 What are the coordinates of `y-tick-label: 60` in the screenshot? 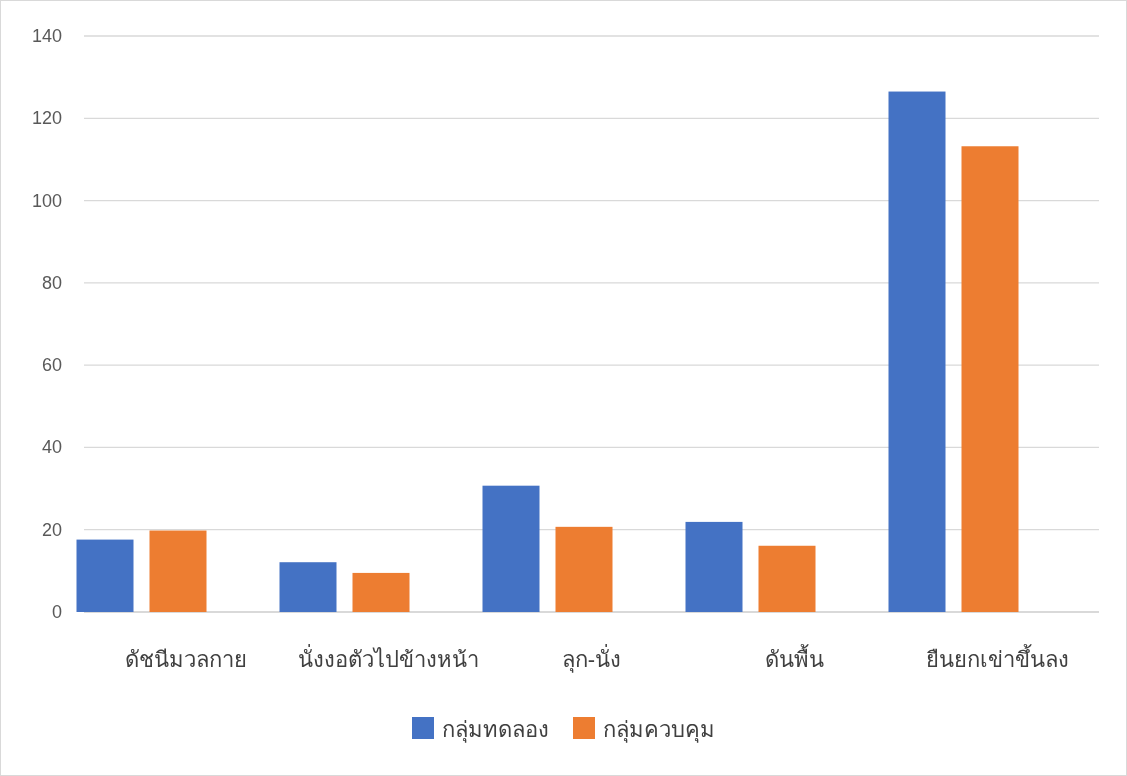 It's located at (51, 365).